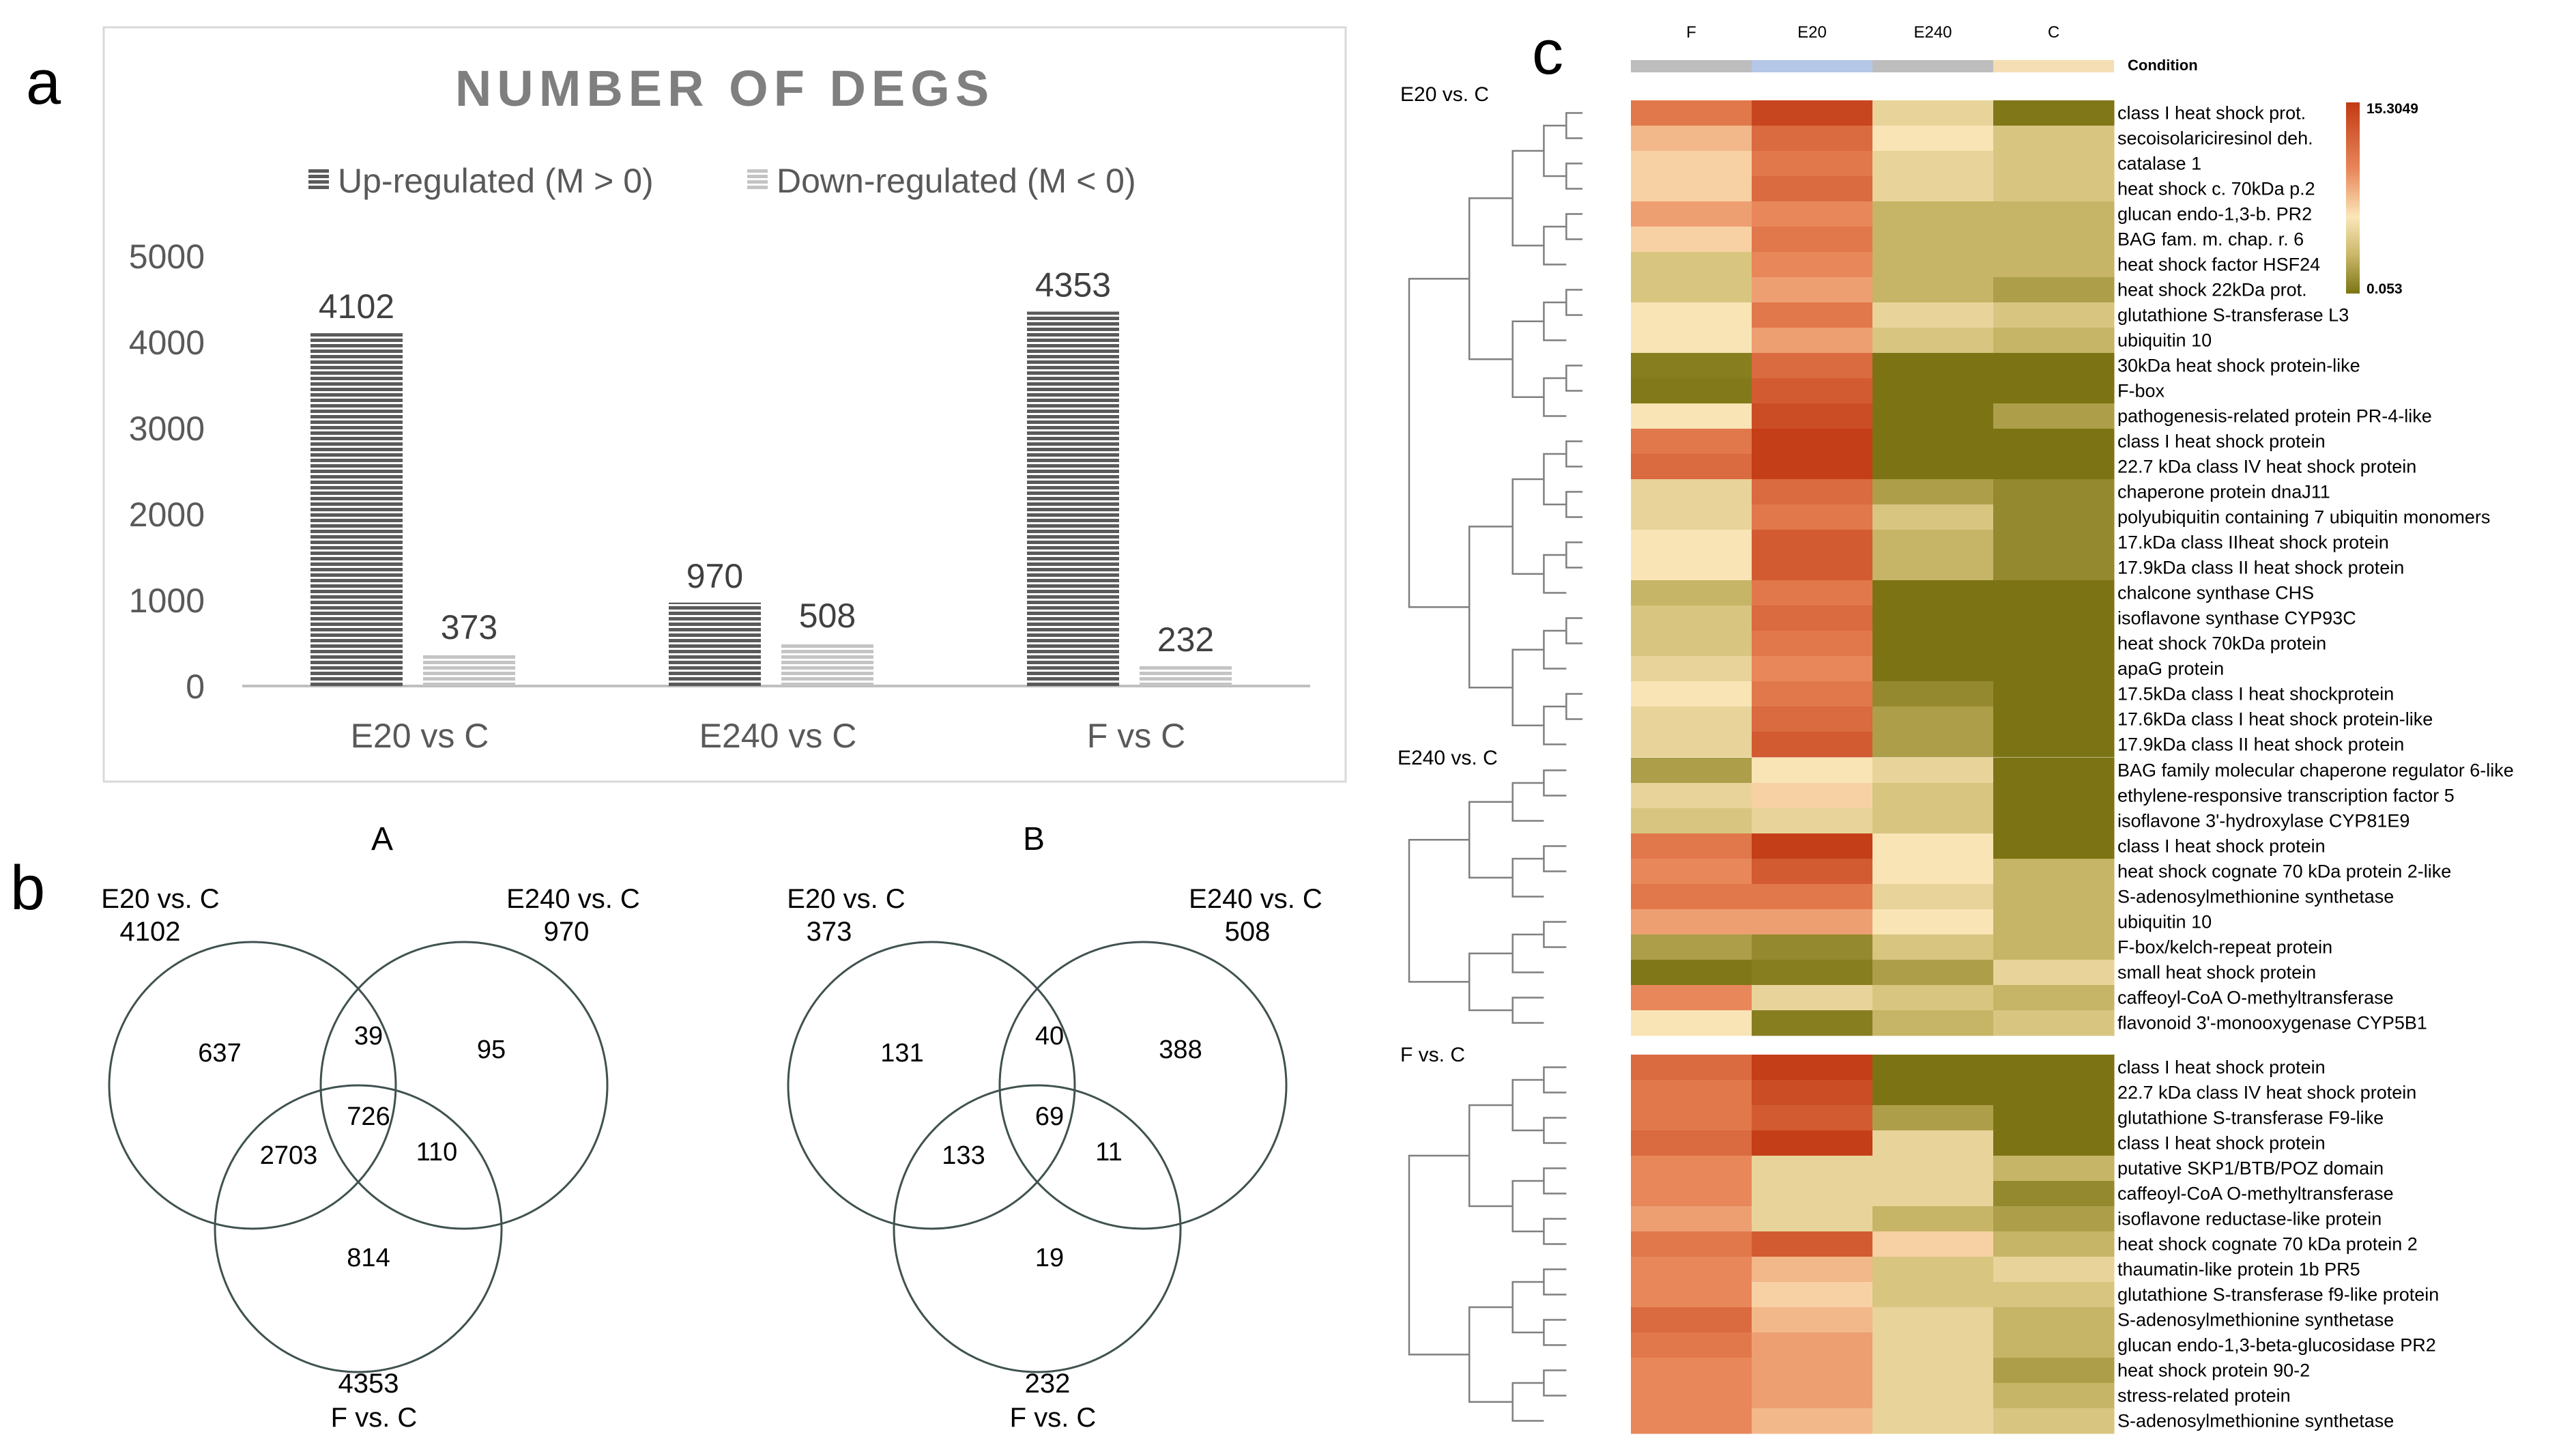  I want to click on heatmap-row-label: 30kDa heat shock protein-like, so click(2238, 366).